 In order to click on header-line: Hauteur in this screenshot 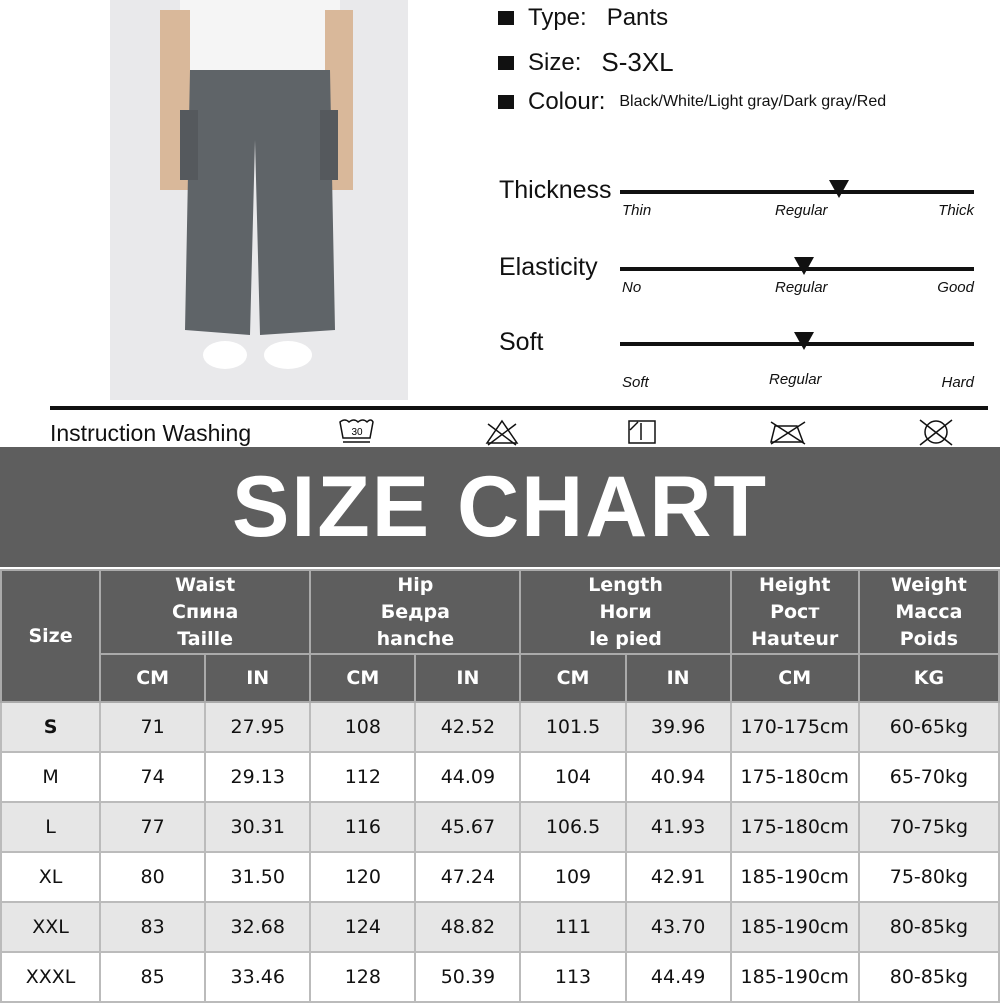, I will do `click(795, 638)`.